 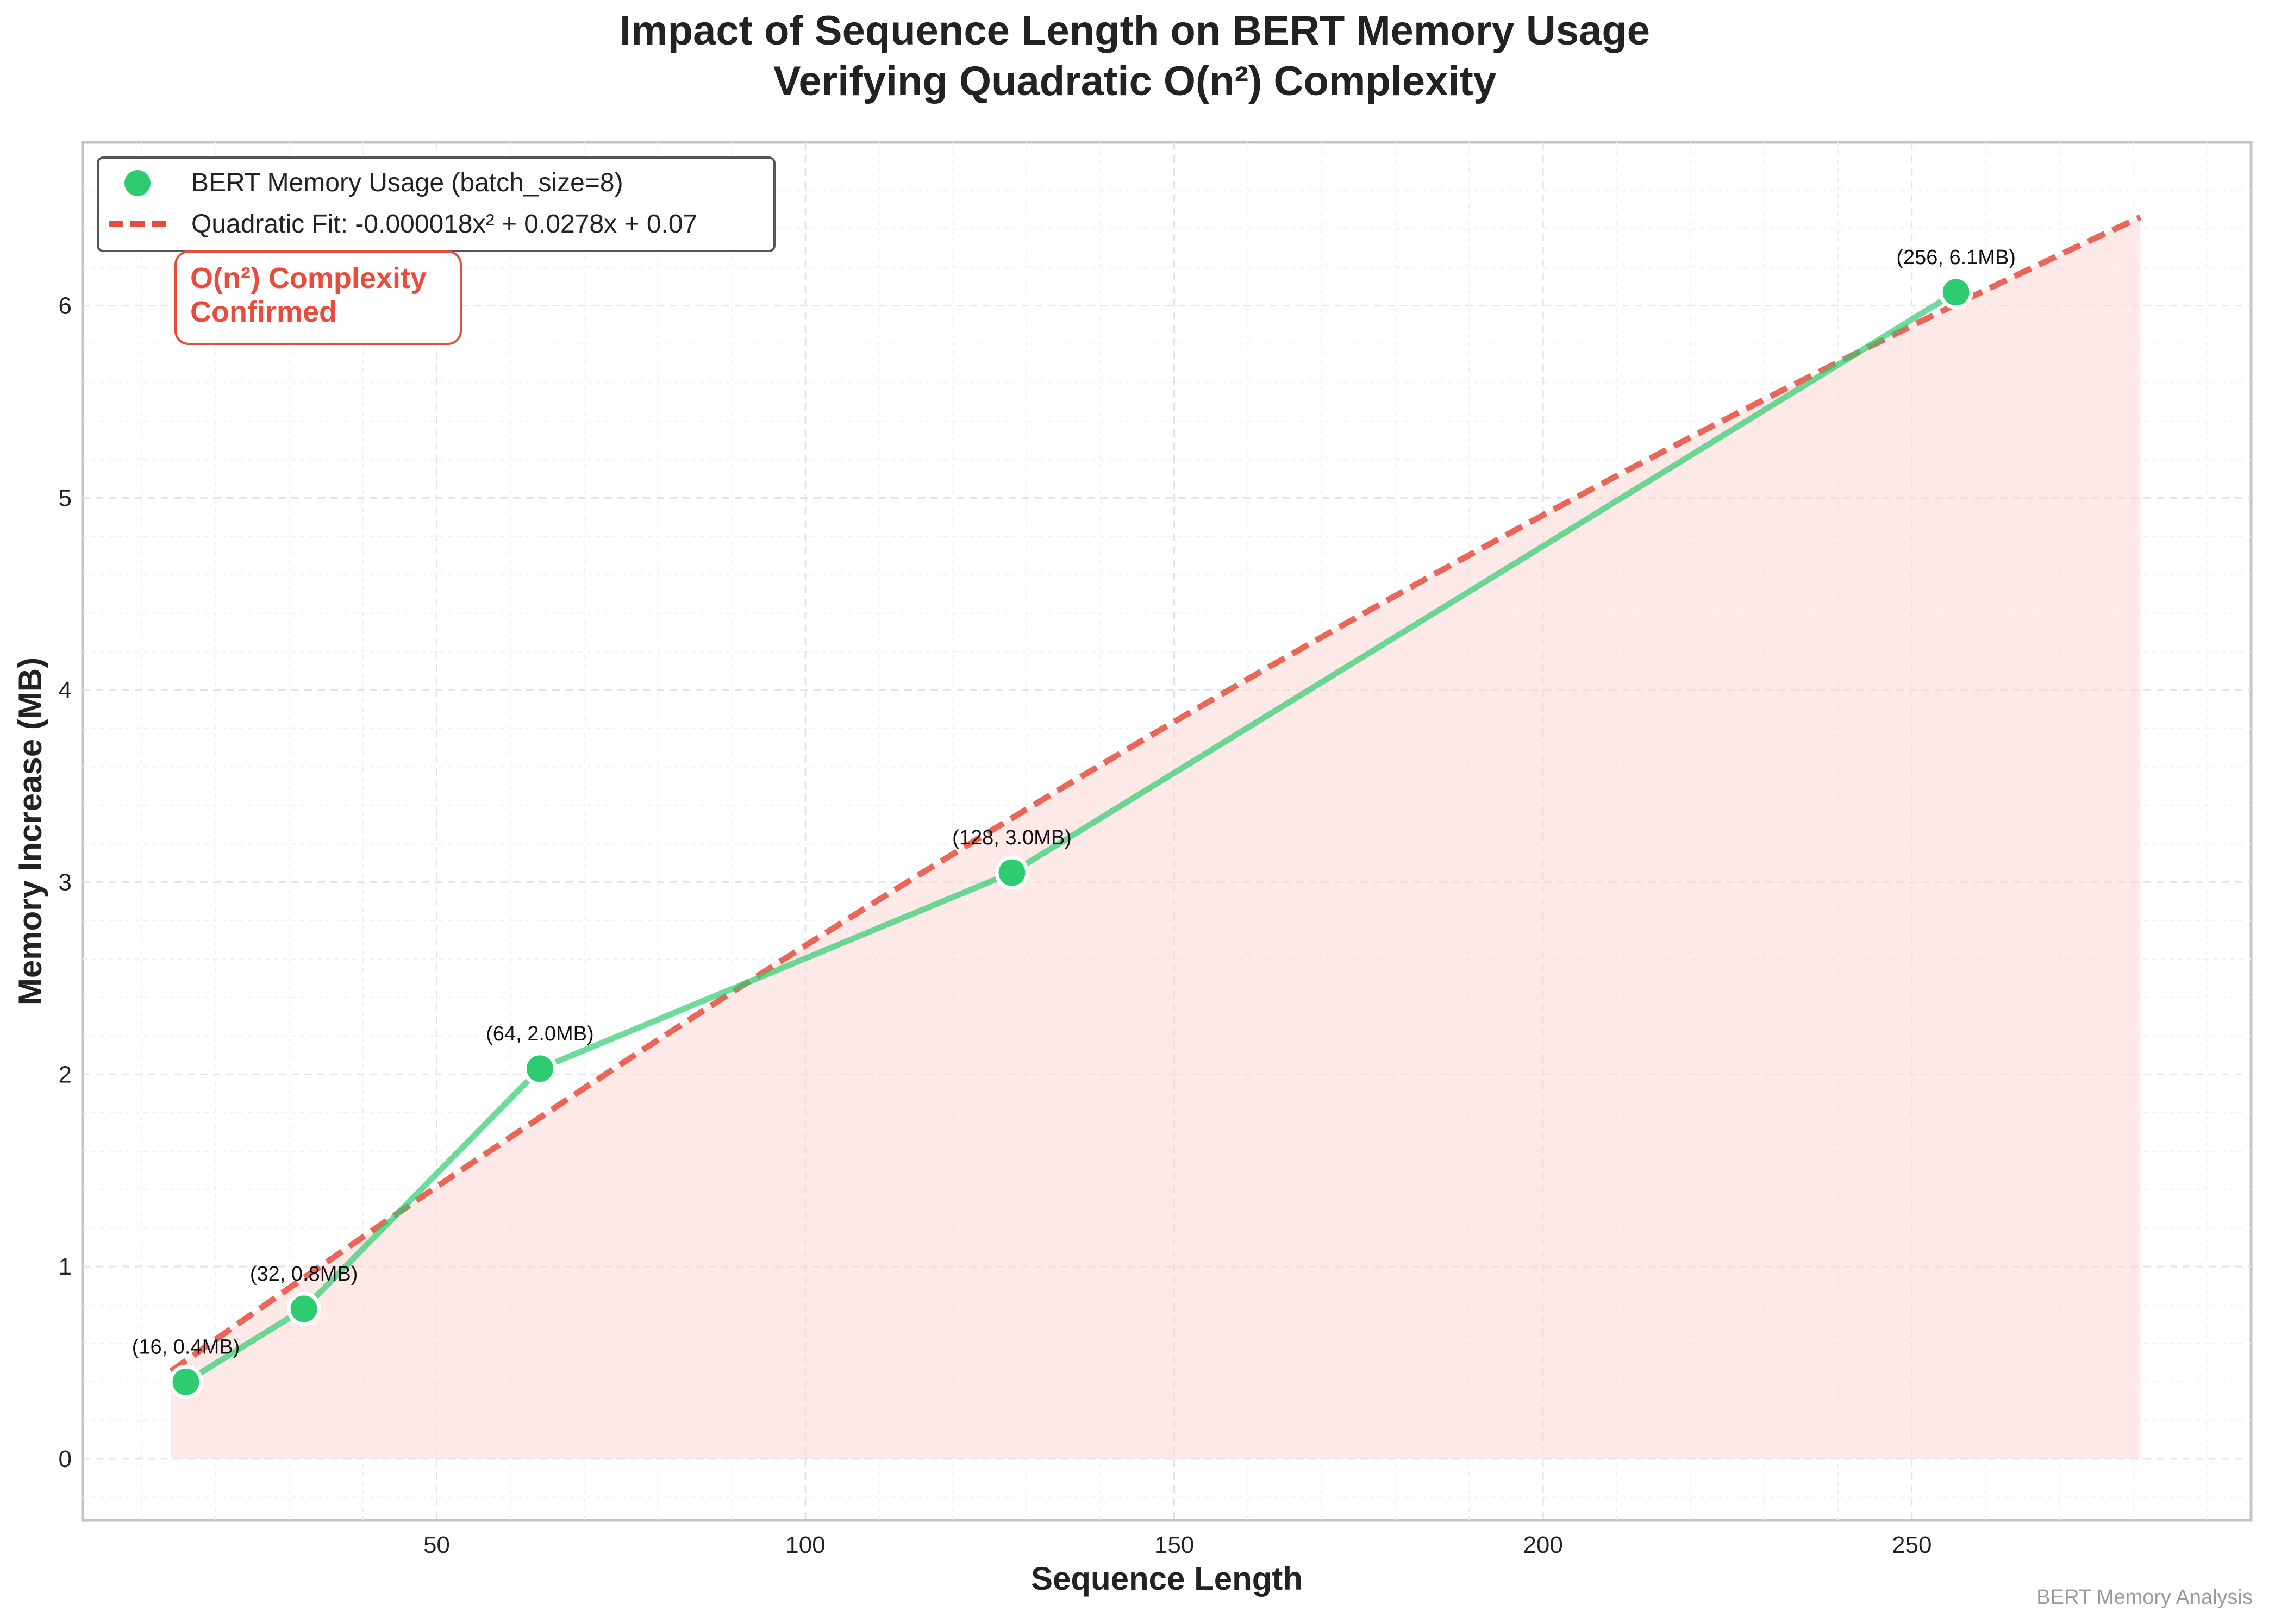 What do you see at coordinates (1134, 81) in the screenshot?
I see `chart-subtitle: Verifying Quadratic O(n²) Complexity` at bounding box center [1134, 81].